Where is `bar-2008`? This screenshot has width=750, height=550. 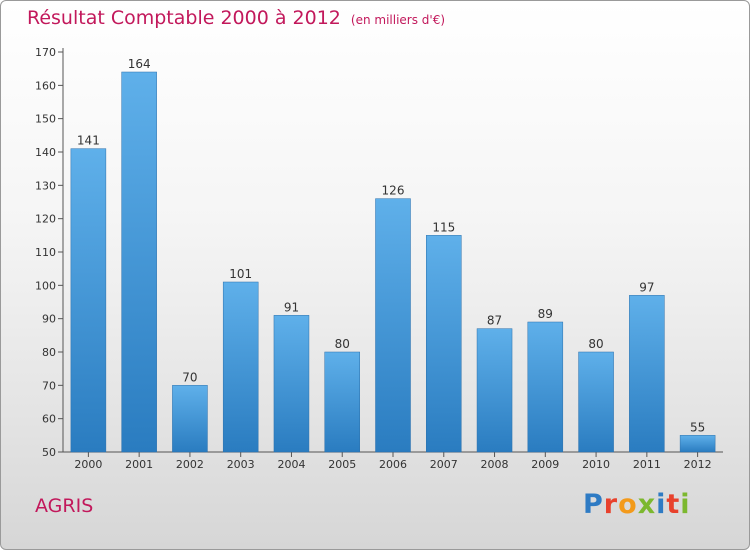 bar-2008 is located at coordinates (494, 390).